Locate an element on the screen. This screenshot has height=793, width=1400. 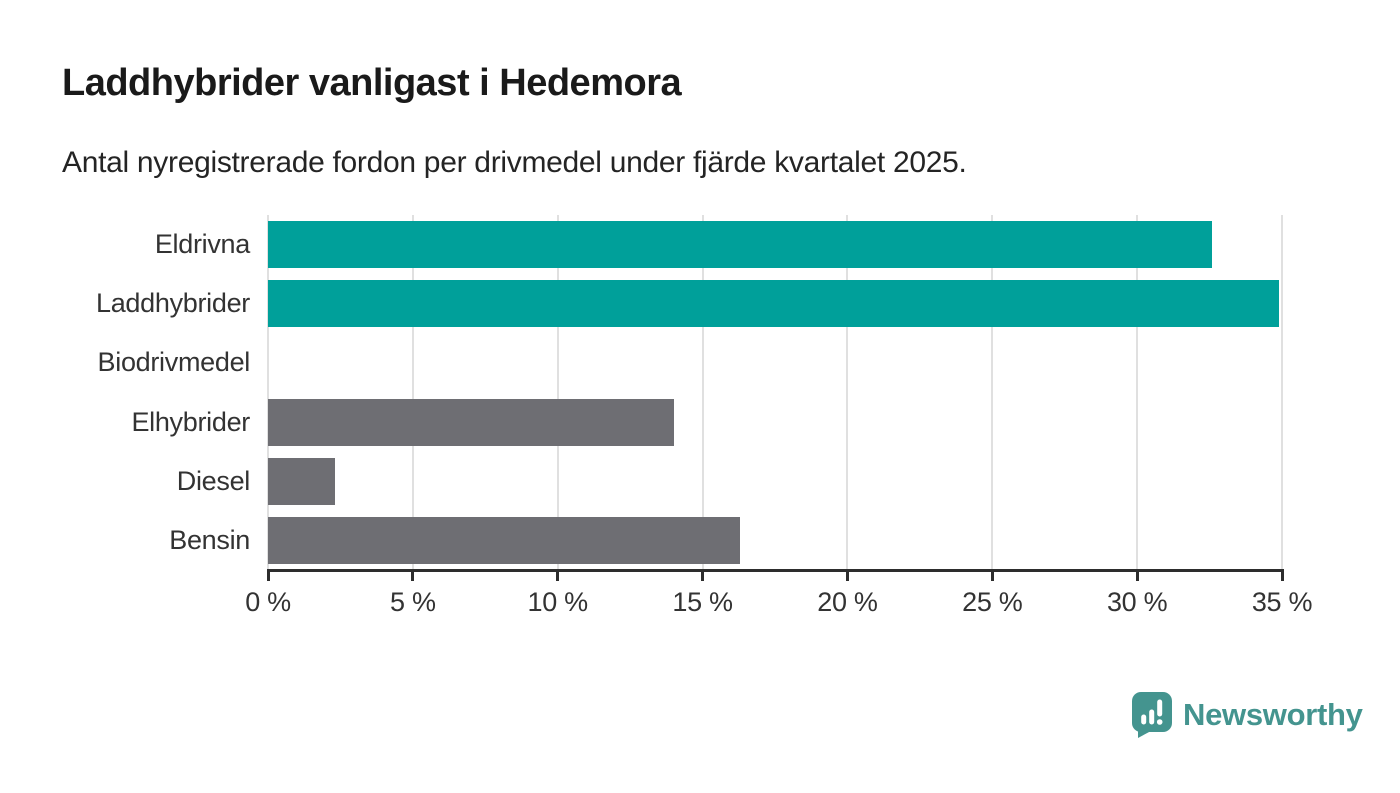
x-tick-label: 15 % is located at coordinates (702, 602).